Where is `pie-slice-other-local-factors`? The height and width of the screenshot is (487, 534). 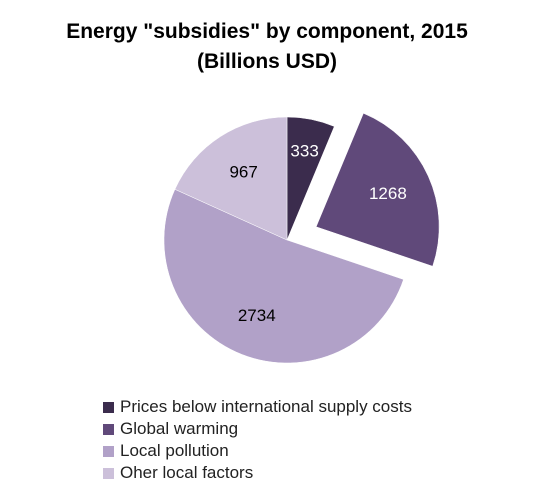 pie-slice-other-local-factors is located at coordinates (231, 178).